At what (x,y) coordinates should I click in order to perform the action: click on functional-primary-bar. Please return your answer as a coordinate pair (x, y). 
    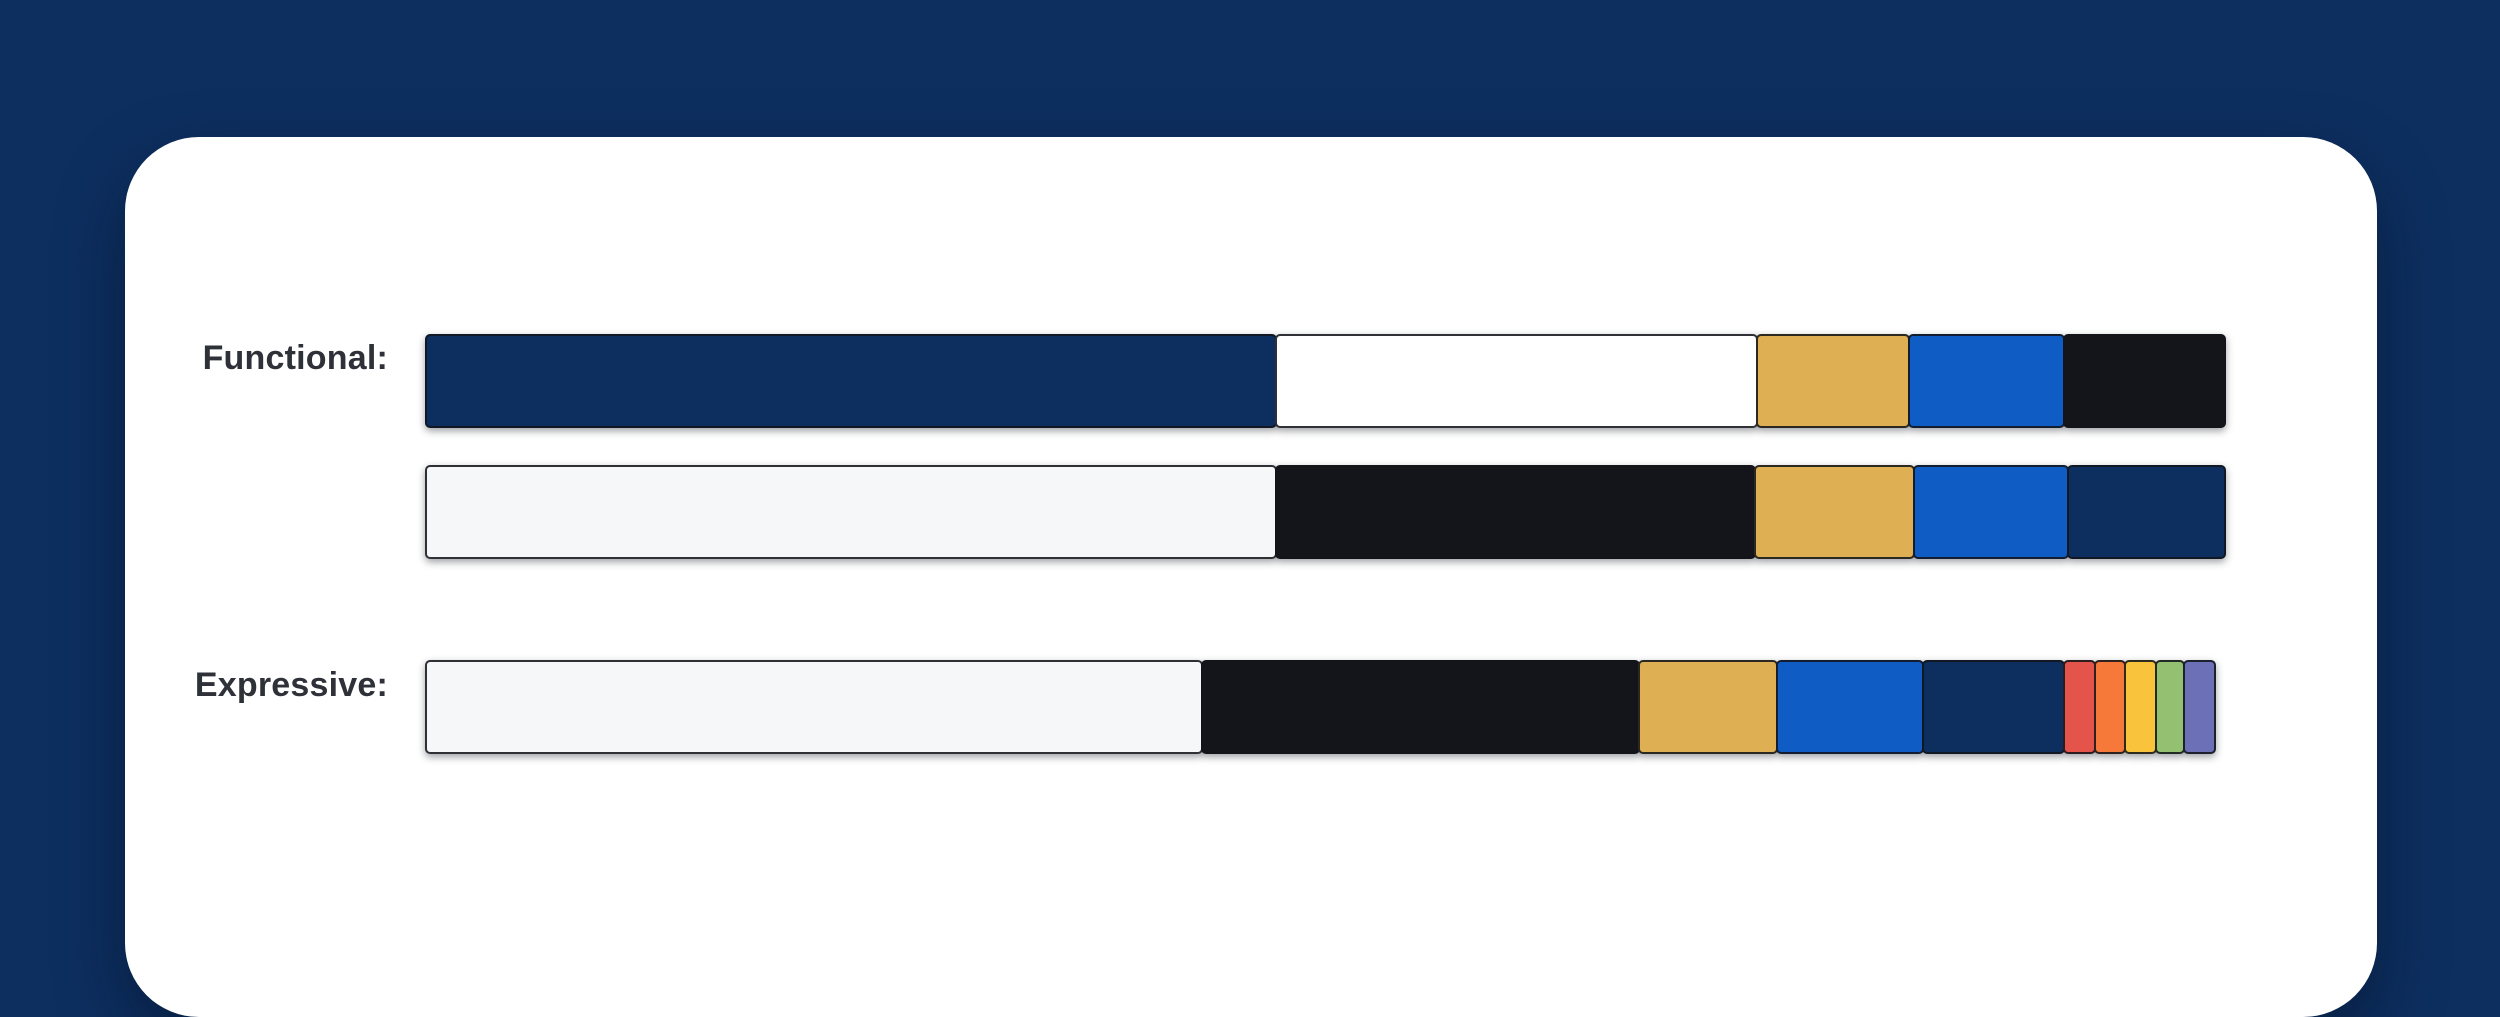
    Looking at the image, I should click on (1329, 381).